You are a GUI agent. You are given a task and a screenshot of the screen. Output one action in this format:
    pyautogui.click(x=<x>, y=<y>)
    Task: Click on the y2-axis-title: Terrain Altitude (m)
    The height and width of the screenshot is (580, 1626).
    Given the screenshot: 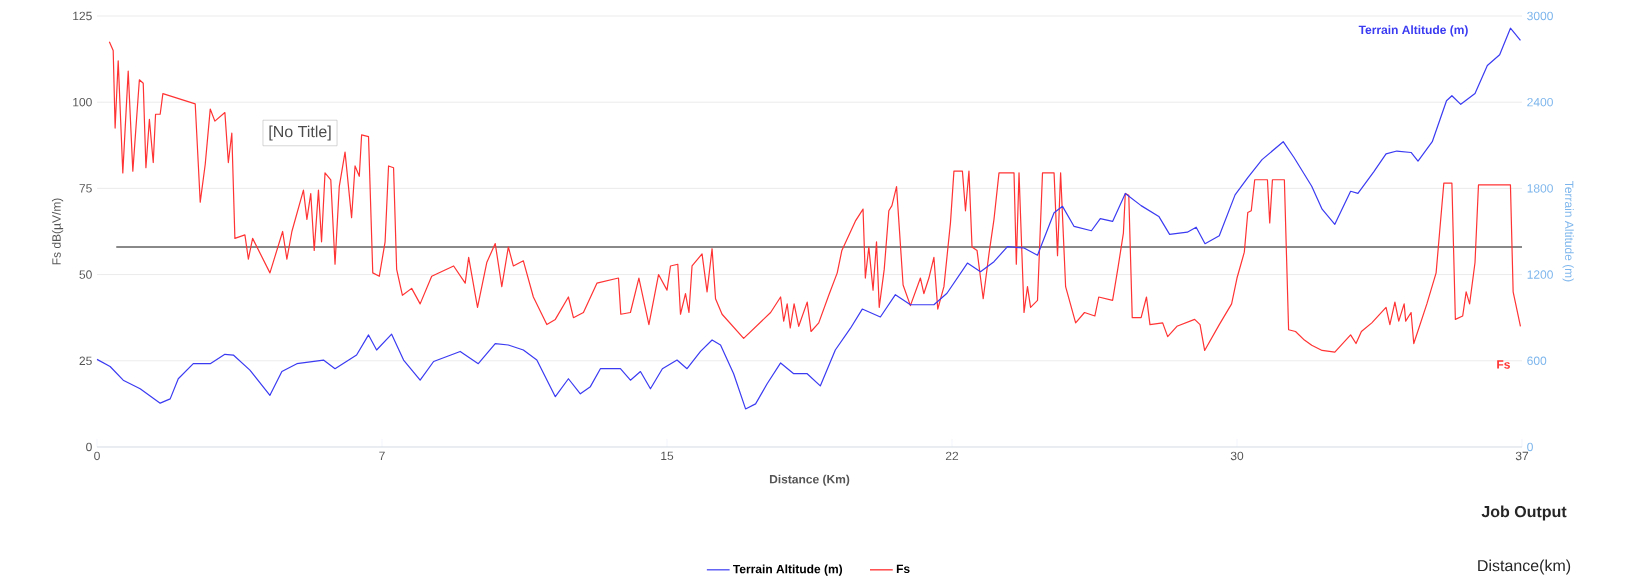 What is the action you would take?
    pyautogui.click(x=1568, y=231)
    